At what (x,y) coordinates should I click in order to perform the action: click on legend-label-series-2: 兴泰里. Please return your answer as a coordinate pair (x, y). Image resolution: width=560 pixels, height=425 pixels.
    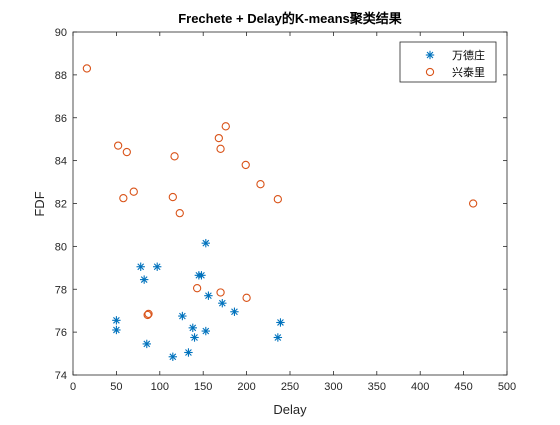
    Looking at the image, I should click on (468, 72).